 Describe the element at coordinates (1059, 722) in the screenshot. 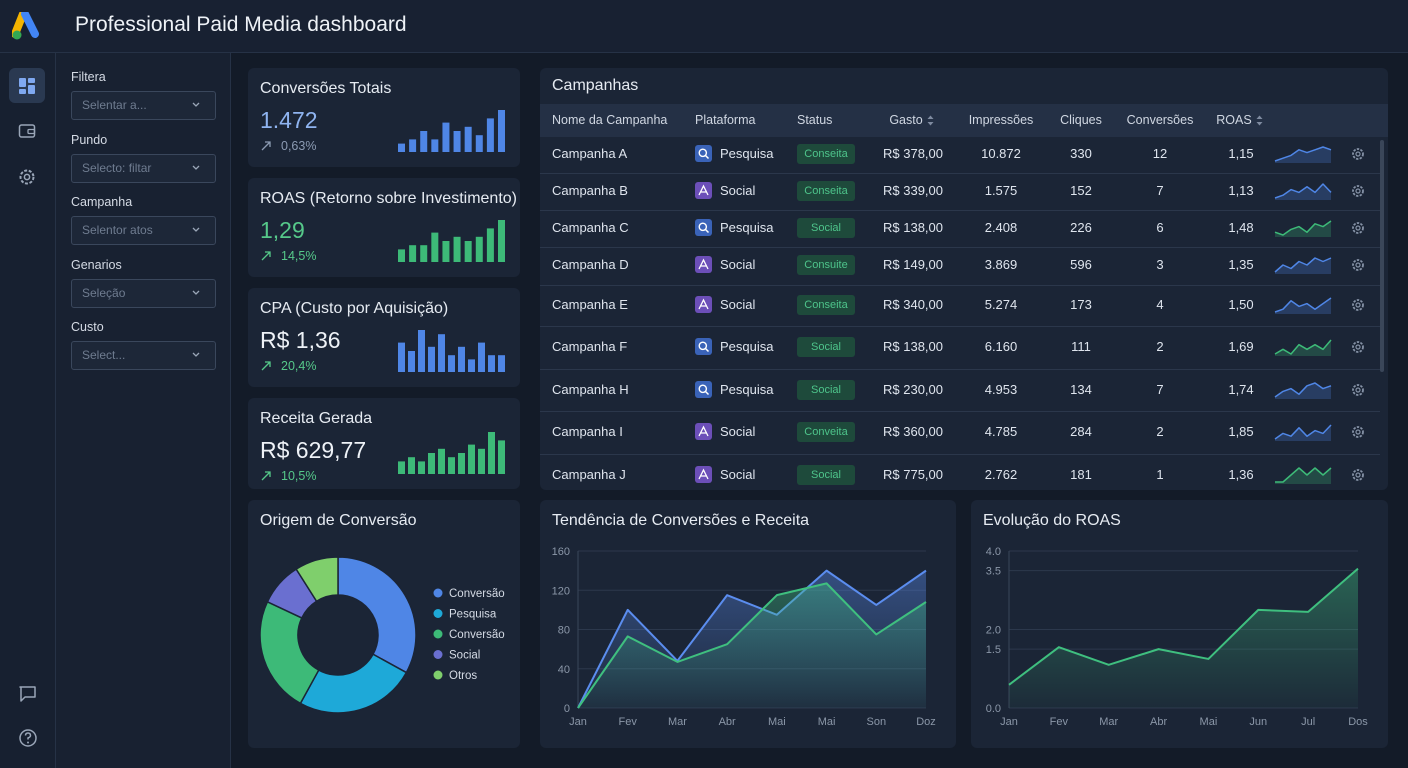

I see `x-tick-label: Fev` at that location.